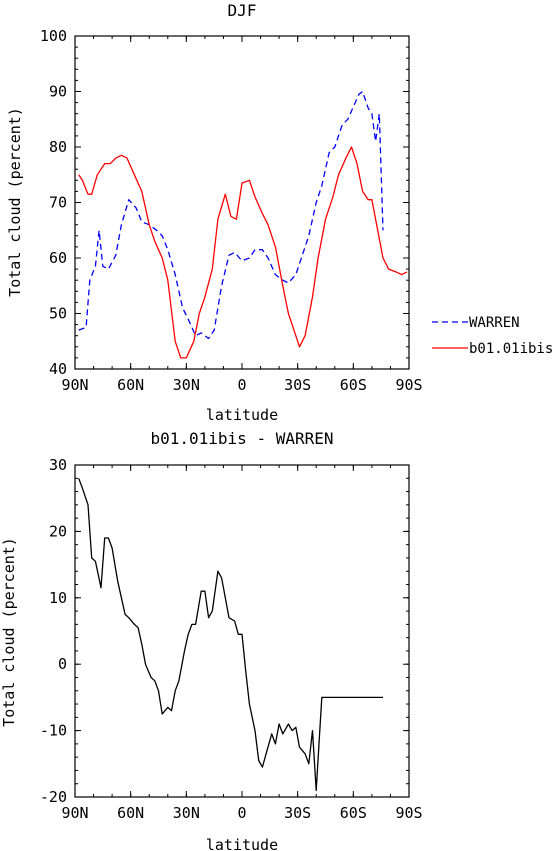 This screenshot has width=560, height=851. What do you see at coordinates (58, 258) in the screenshot?
I see `top-ytick-label: 60` at bounding box center [58, 258].